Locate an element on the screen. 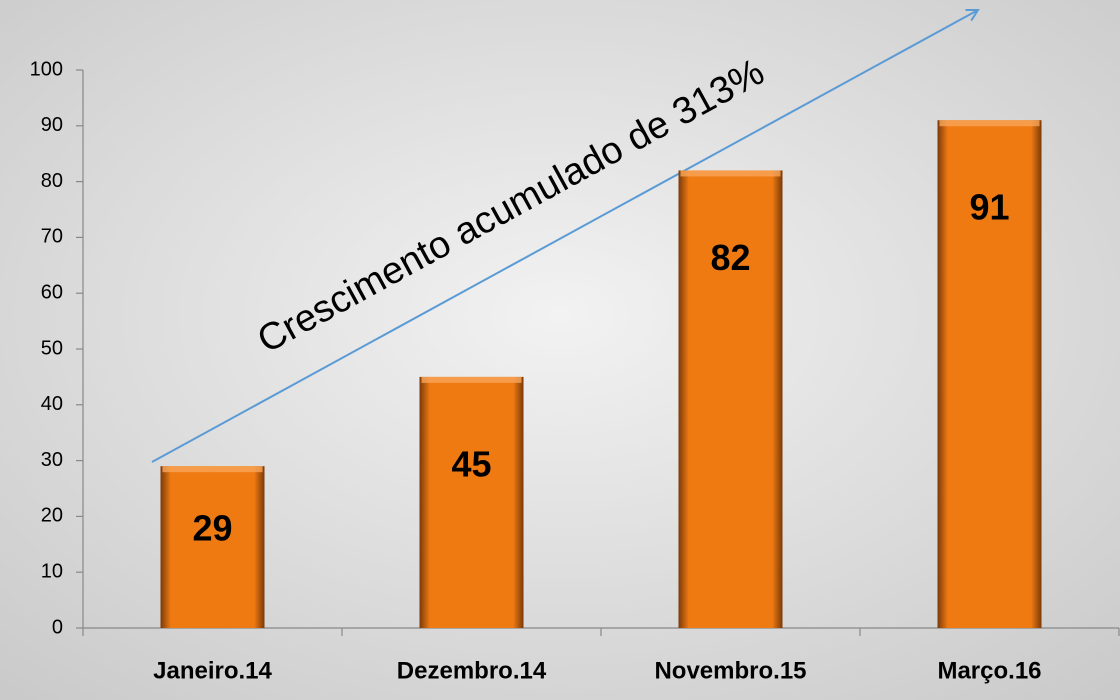 The width and height of the screenshot is (1120, 700). y-tick-label: 70 is located at coordinates (52, 237).